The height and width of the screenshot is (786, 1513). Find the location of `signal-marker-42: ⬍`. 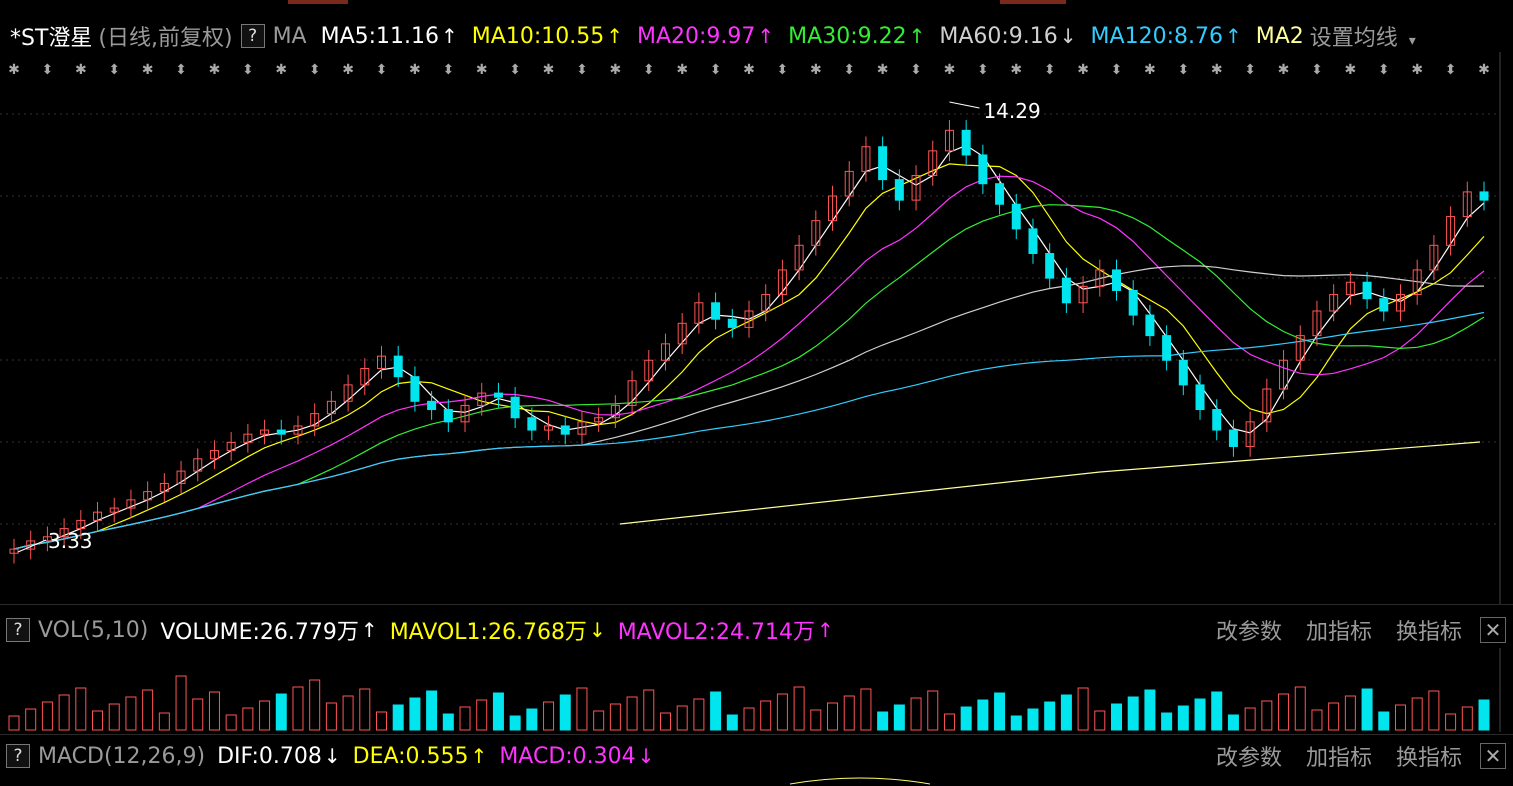

signal-marker-42: ⬍ is located at coordinates (716, 70).